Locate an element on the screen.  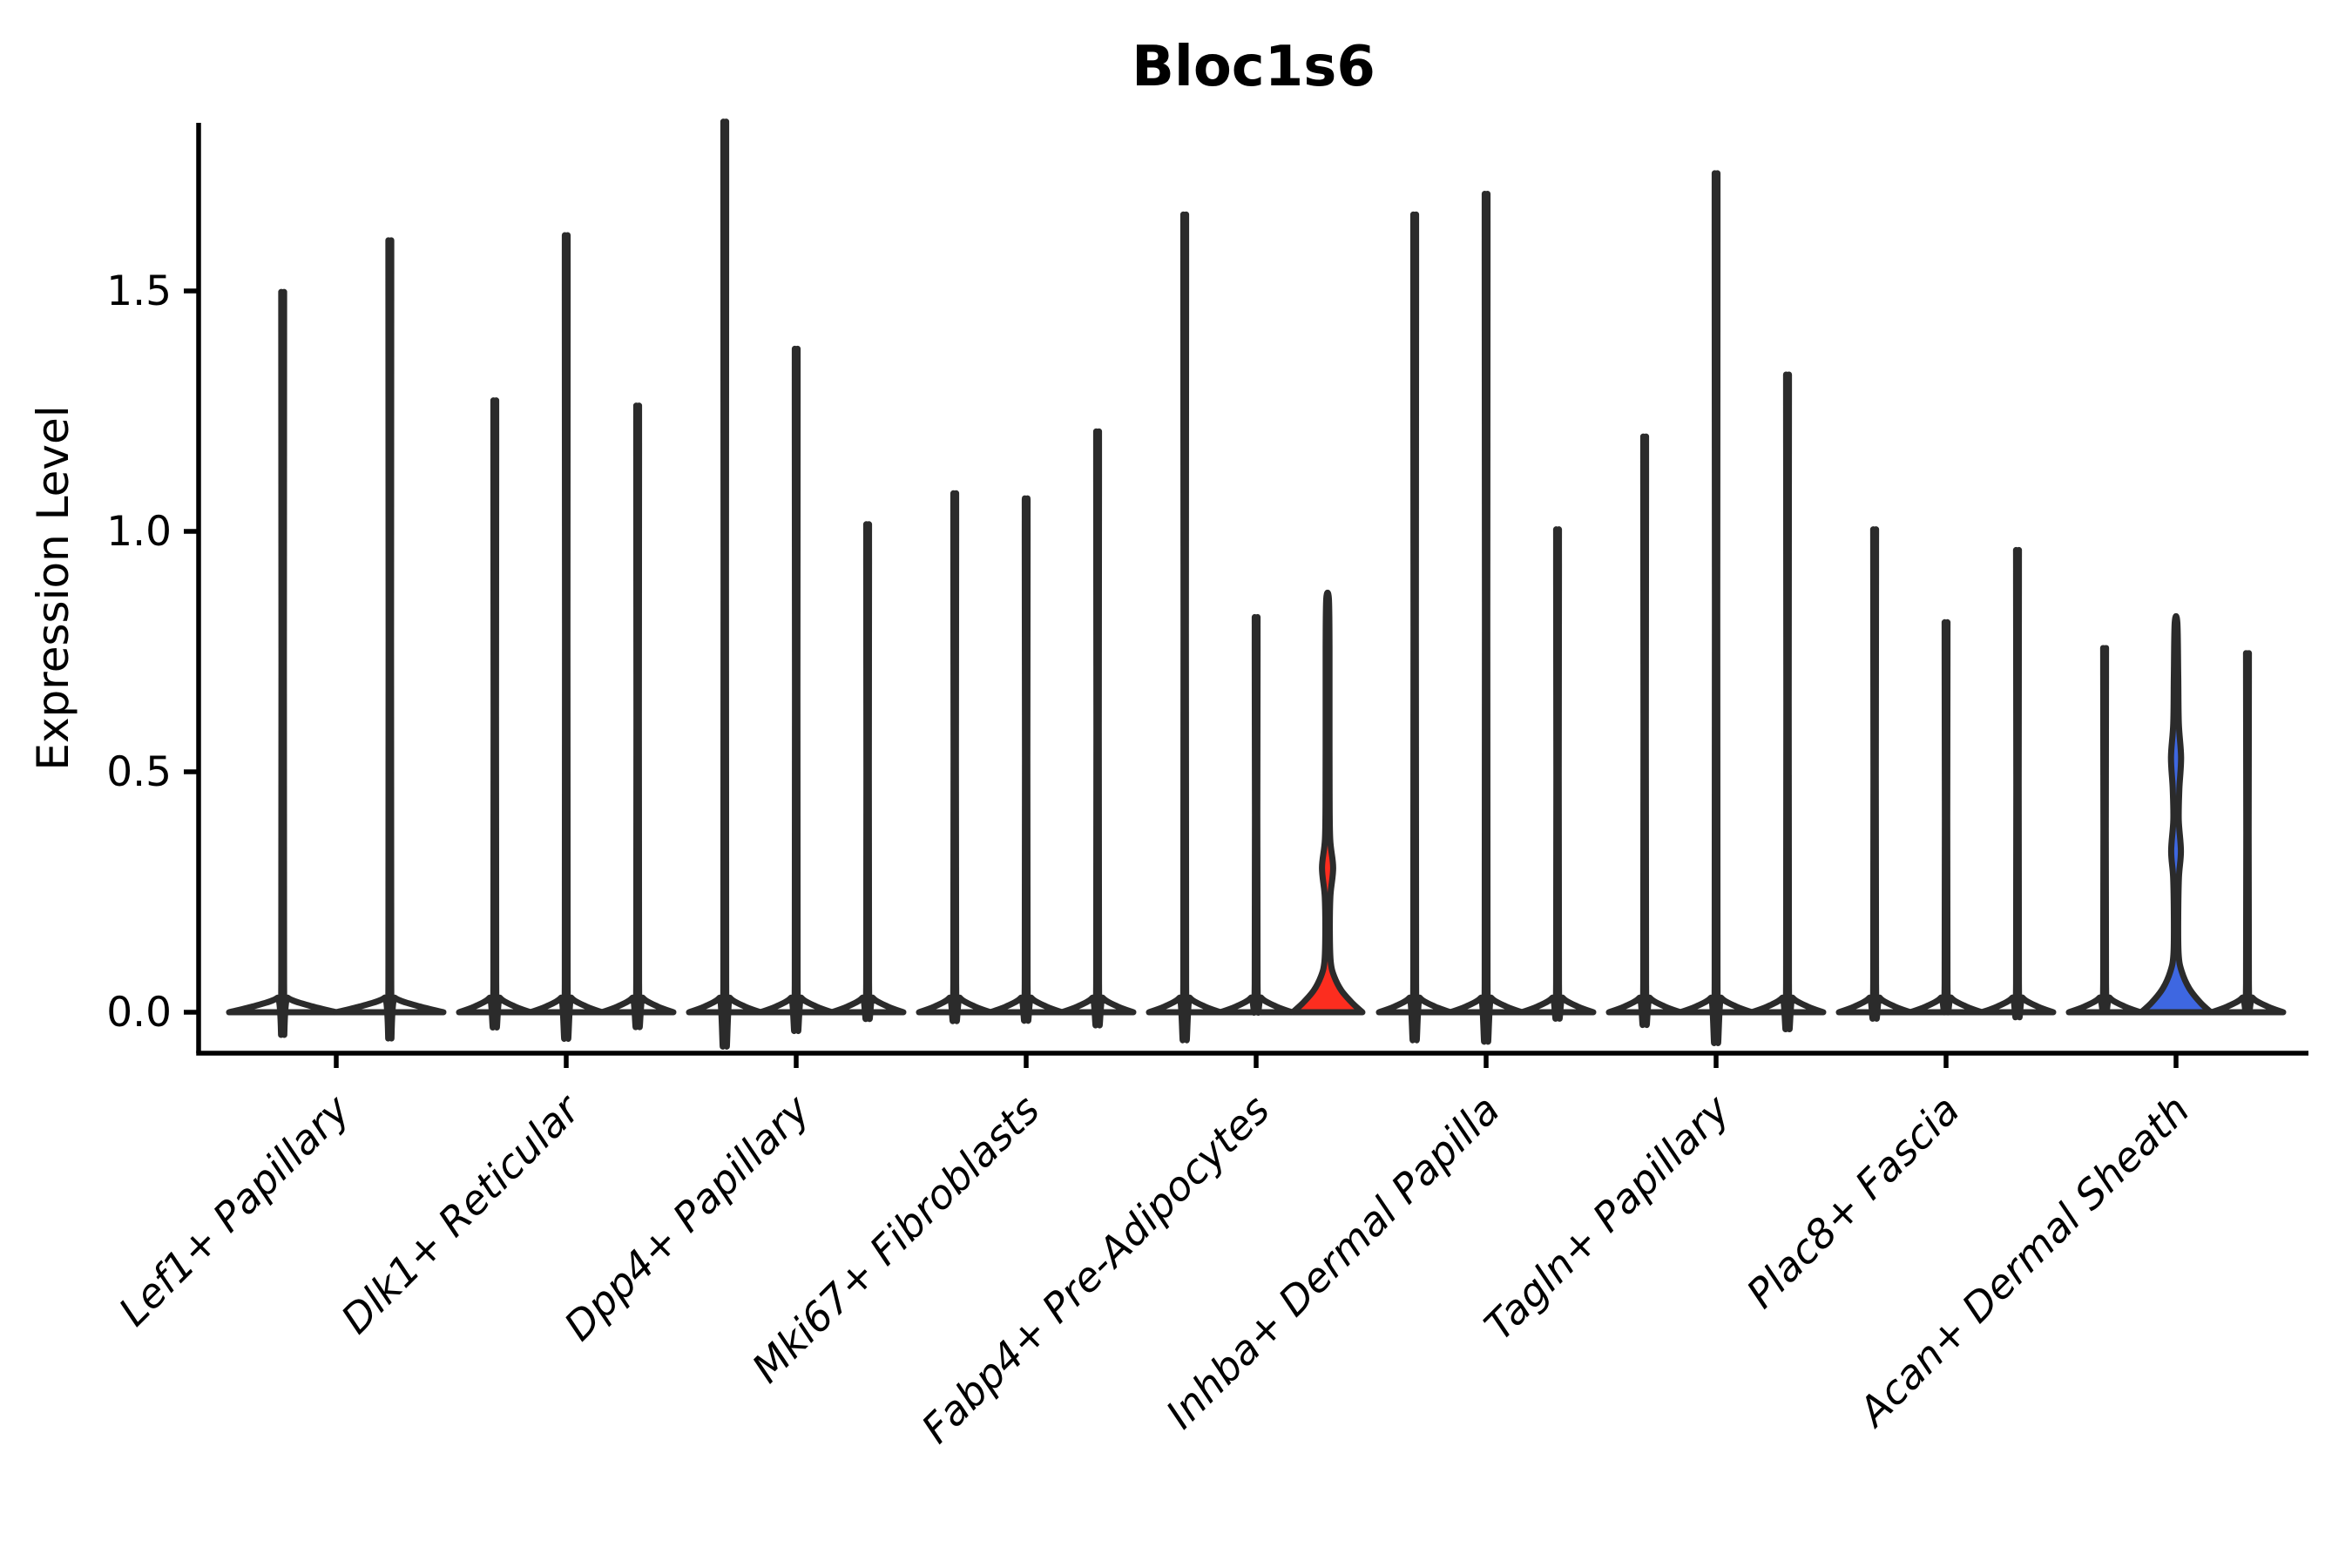
violin-highlight-red is located at coordinates (1327, 802).